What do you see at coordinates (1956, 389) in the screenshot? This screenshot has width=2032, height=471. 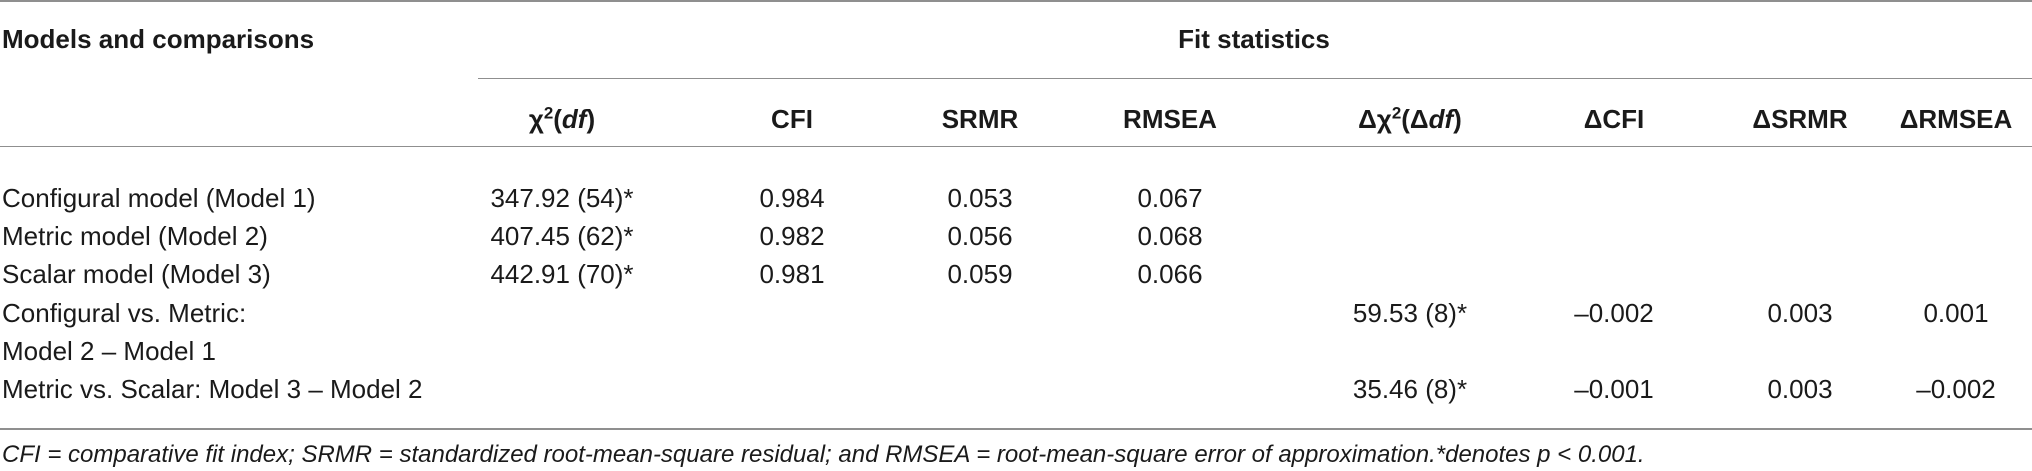 I see `table-cell-drmsea: –0.002` at bounding box center [1956, 389].